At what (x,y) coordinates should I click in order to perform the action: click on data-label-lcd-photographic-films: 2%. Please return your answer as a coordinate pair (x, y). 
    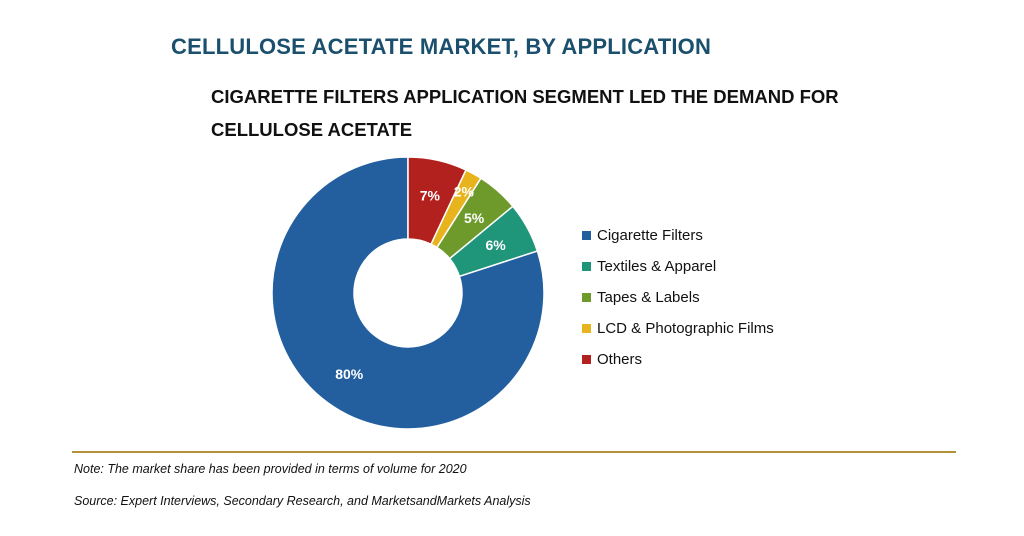
    Looking at the image, I should click on (464, 191).